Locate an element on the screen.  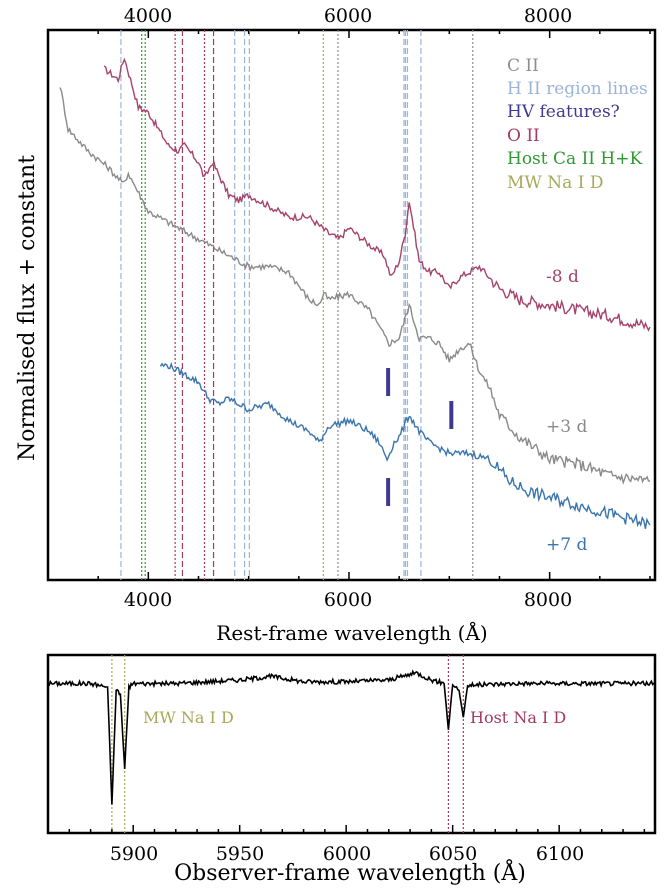
top-x-axis-label: Rest-frame wavelength (Å) is located at coordinates (351, 632).